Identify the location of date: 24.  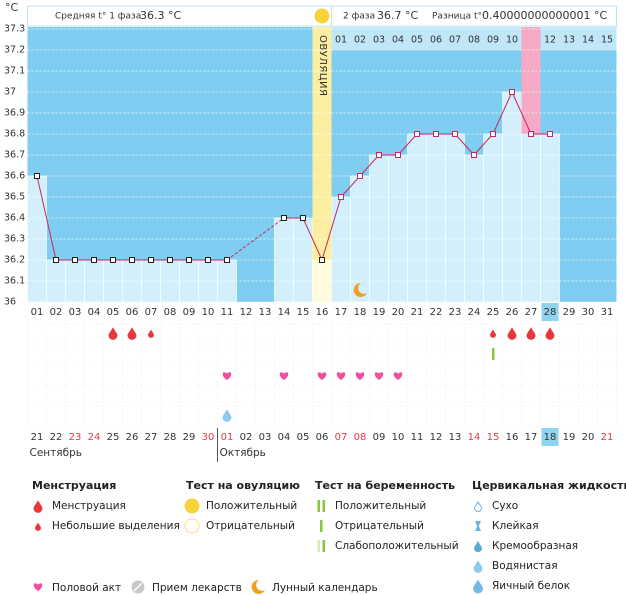
(94, 437).